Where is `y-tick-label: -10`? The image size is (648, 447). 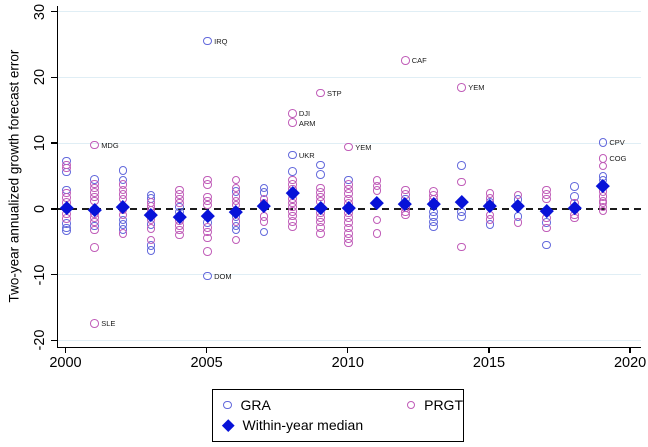
y-tick-label: -10 is located at coordinates (40, 275).